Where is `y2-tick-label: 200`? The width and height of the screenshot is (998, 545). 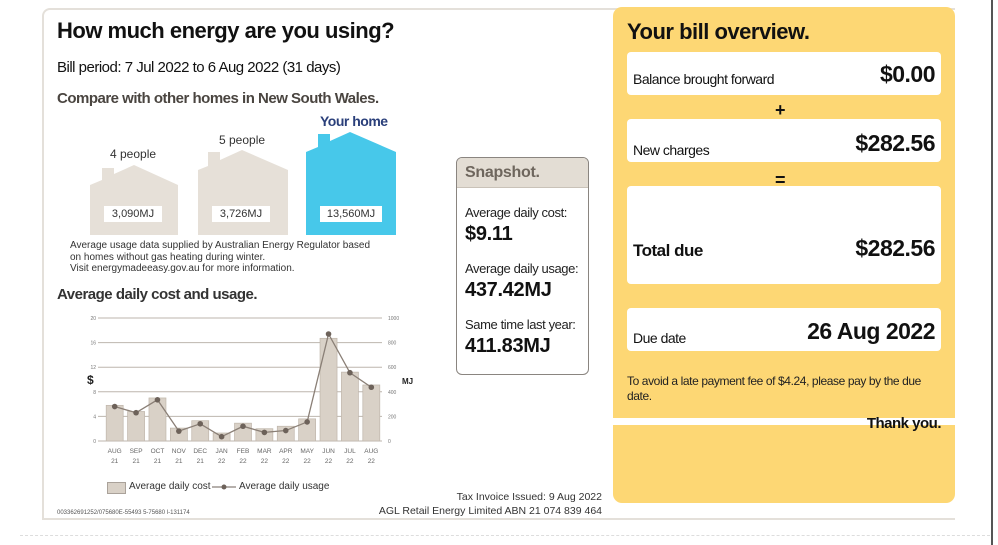 y2-tick-label: 200 is located at coordinates (392, 417).